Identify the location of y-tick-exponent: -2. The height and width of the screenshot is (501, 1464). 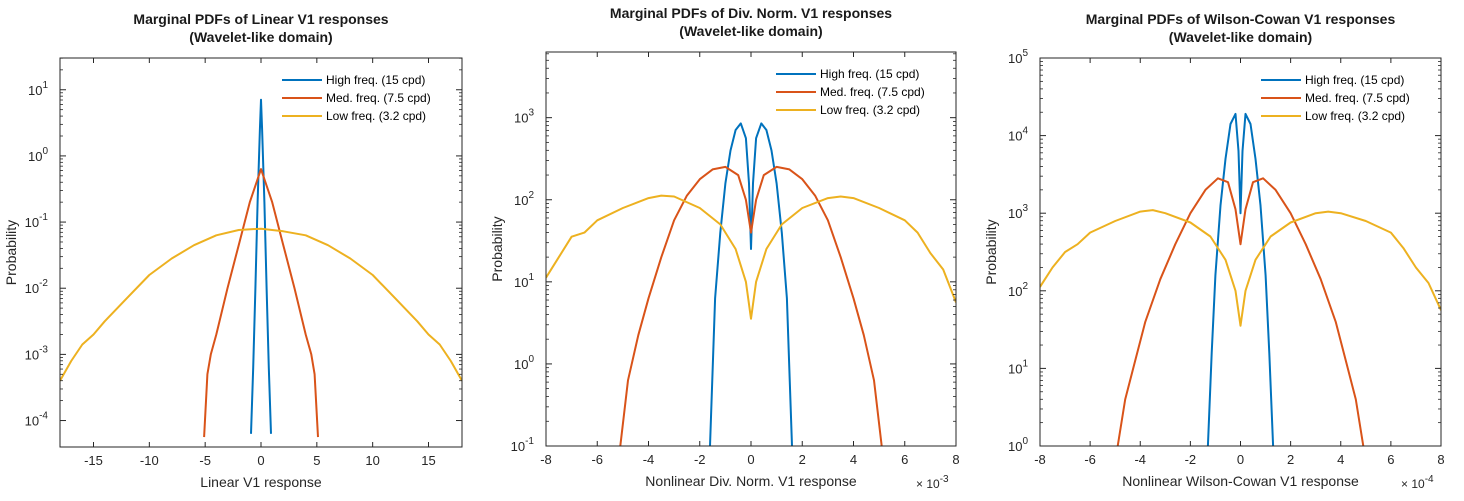
(43, 283).